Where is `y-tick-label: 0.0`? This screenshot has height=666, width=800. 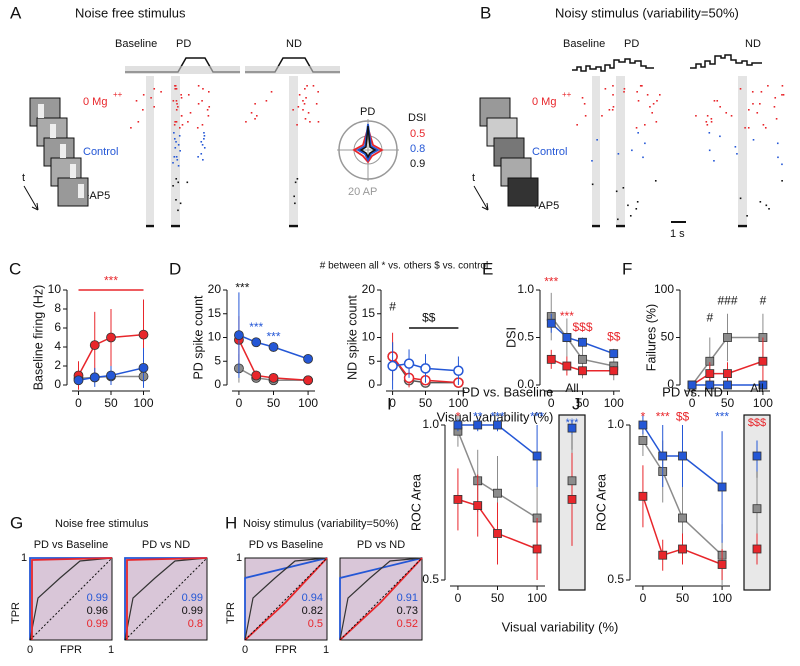
y-tick-label: 0.0 is located at coordinates (525, 384).